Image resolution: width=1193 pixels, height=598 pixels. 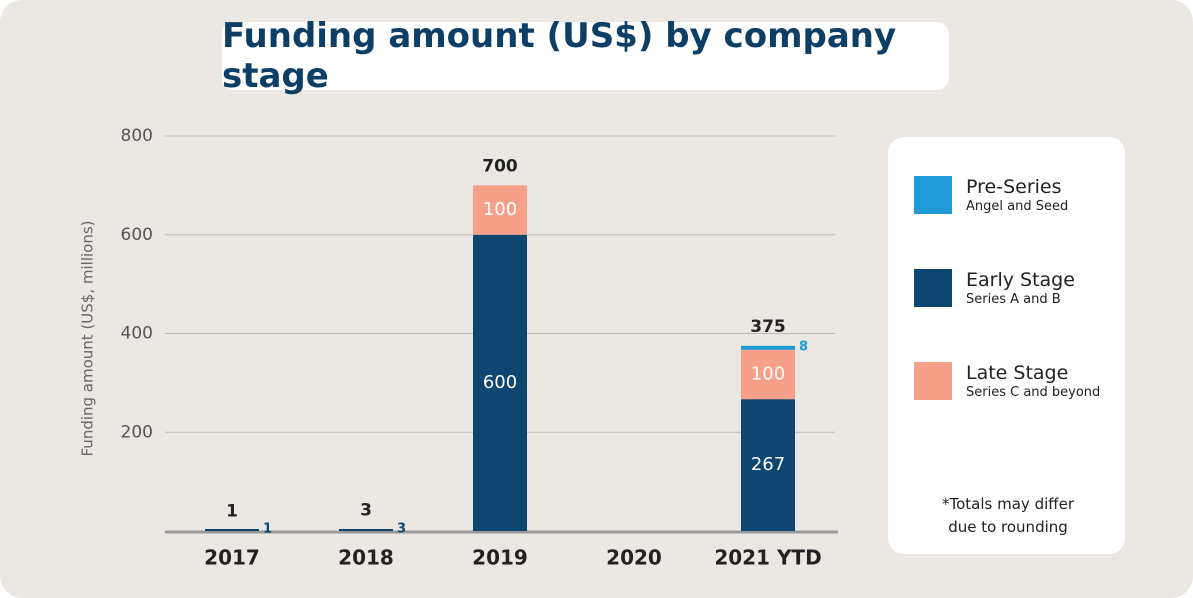 I want to click on legend-item: Pre-Series Angel and Seed, so click(x=991, y=196).